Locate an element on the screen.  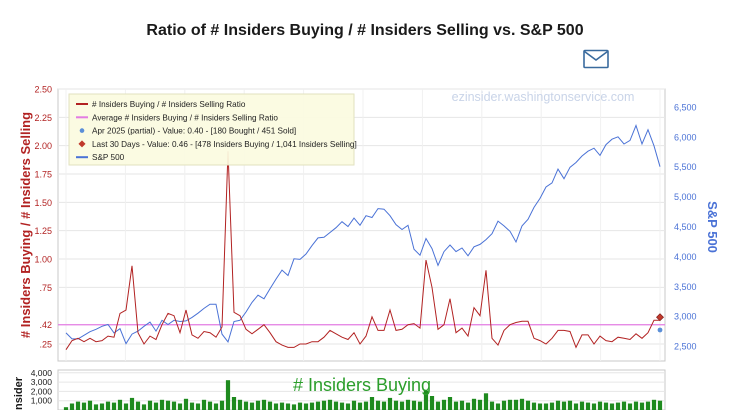
legend-box is located at coordinates (211, 129).